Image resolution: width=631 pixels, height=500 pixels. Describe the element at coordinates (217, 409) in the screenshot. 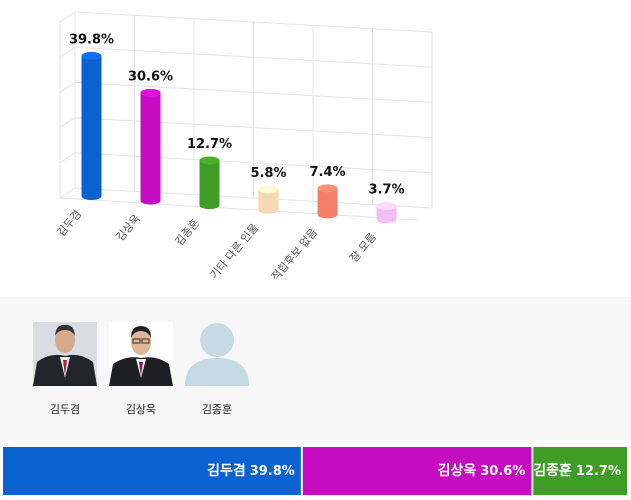

I see `candidate-name: 김종훈` at that location.